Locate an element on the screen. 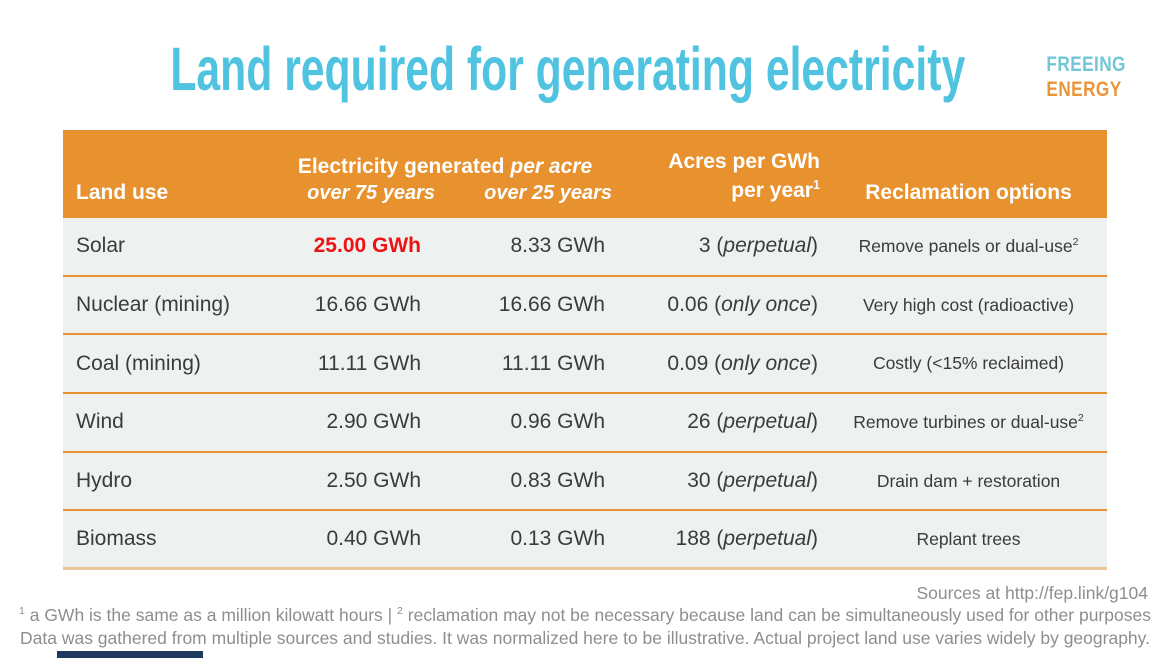  header-electricity-title: Electricity generated per acre is located at coordinates (445, 166).